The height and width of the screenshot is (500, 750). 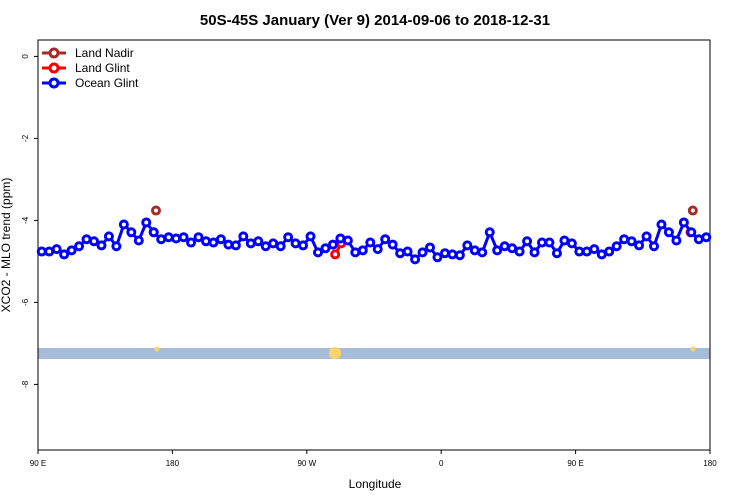 I want to click on legend-label: Ocean Glint, so click(x=107, y=83).